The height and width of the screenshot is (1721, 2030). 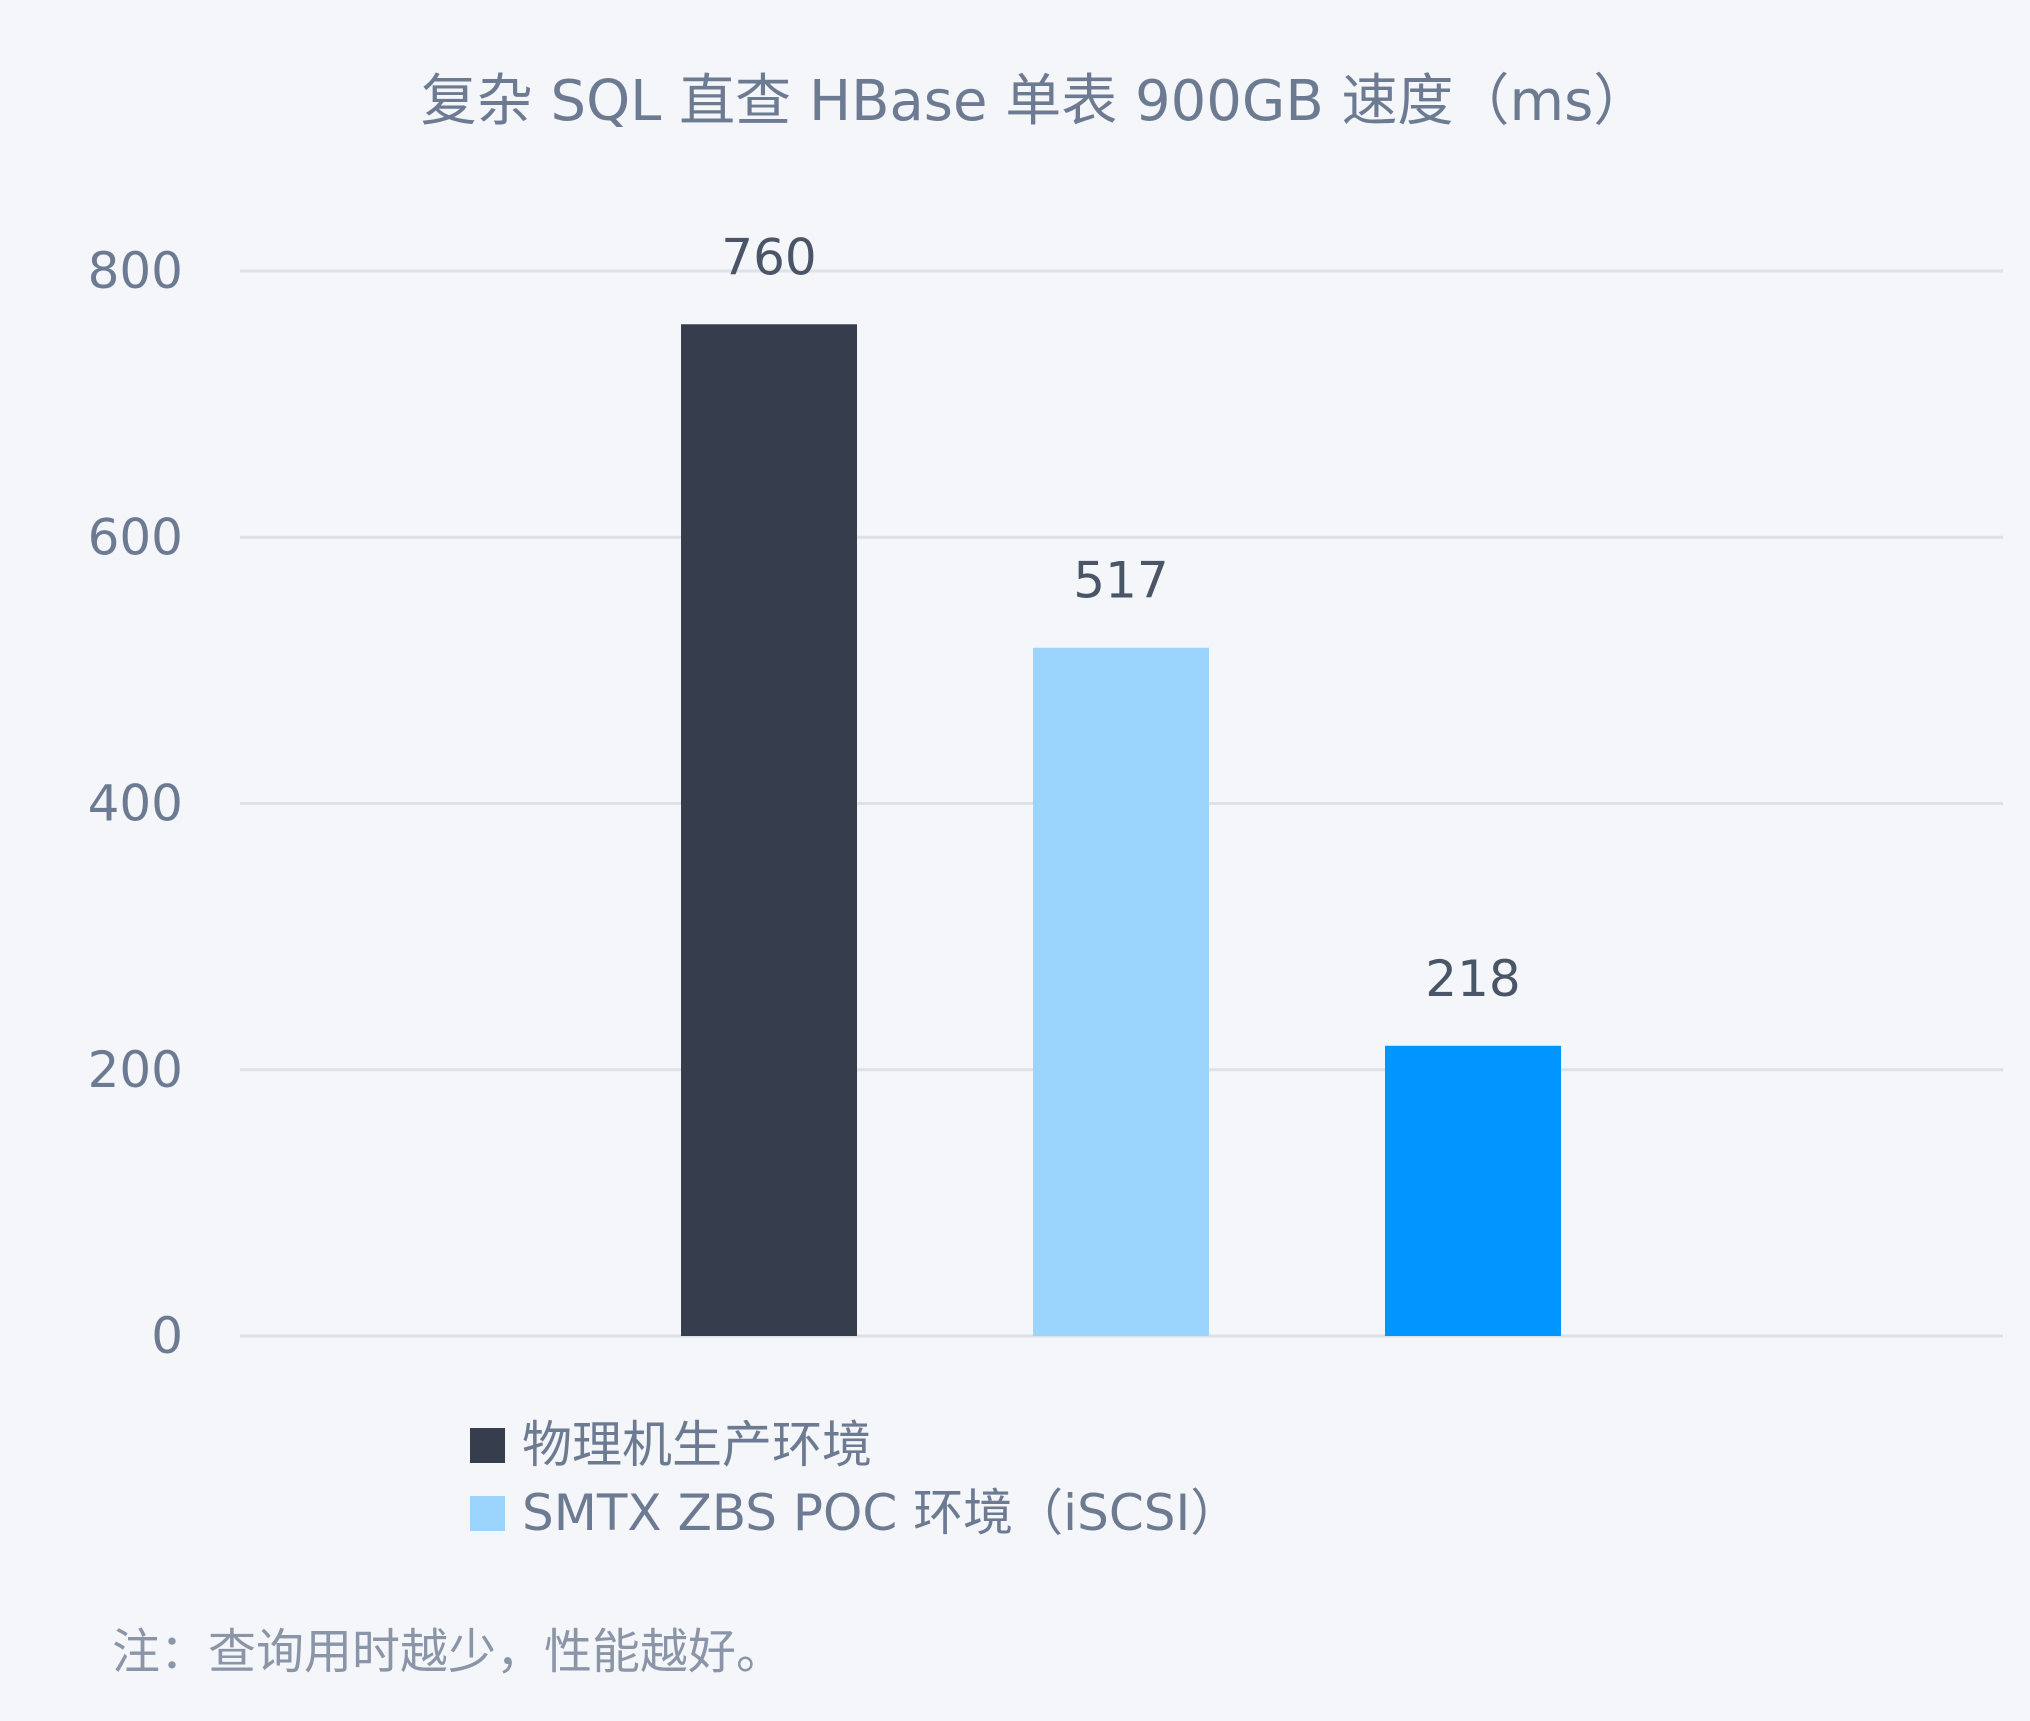 I want to click on y-tick-label: 200, so click(x=135, y=1070).